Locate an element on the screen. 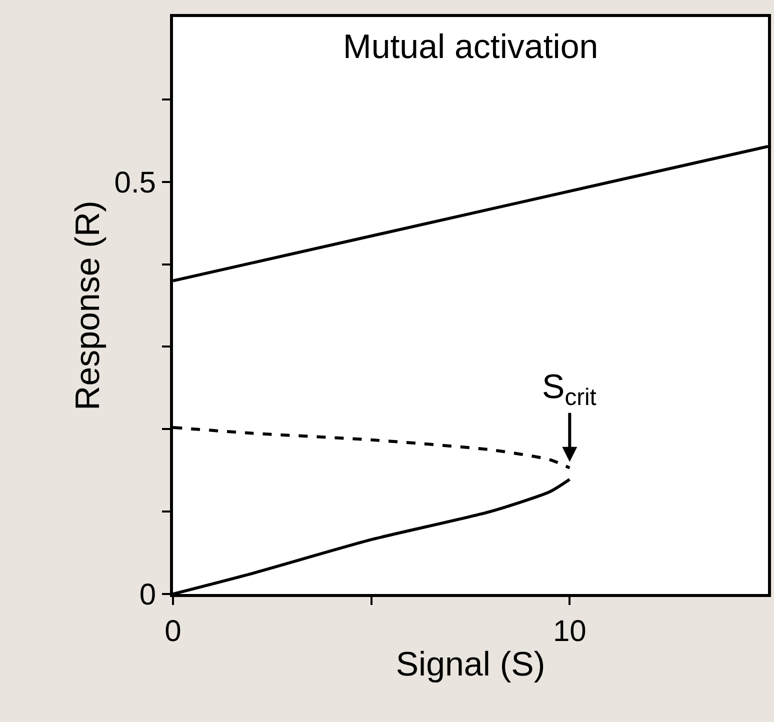 The image size is (774, 722). x-tick-label: 10 is located at coordinates (569, 631).